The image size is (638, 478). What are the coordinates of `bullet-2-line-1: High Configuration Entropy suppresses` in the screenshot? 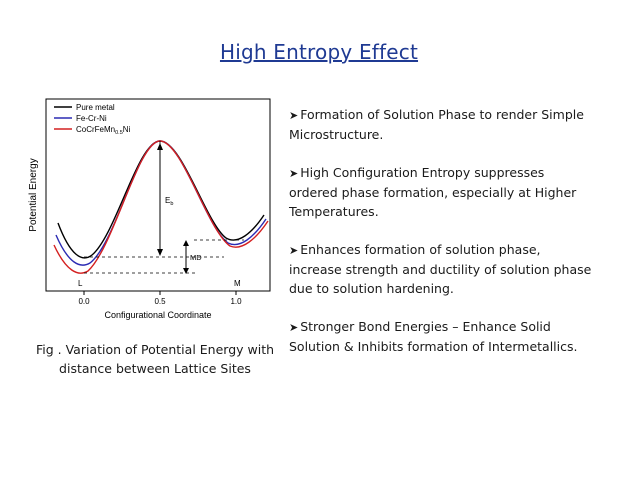 It's located at (422, 172).